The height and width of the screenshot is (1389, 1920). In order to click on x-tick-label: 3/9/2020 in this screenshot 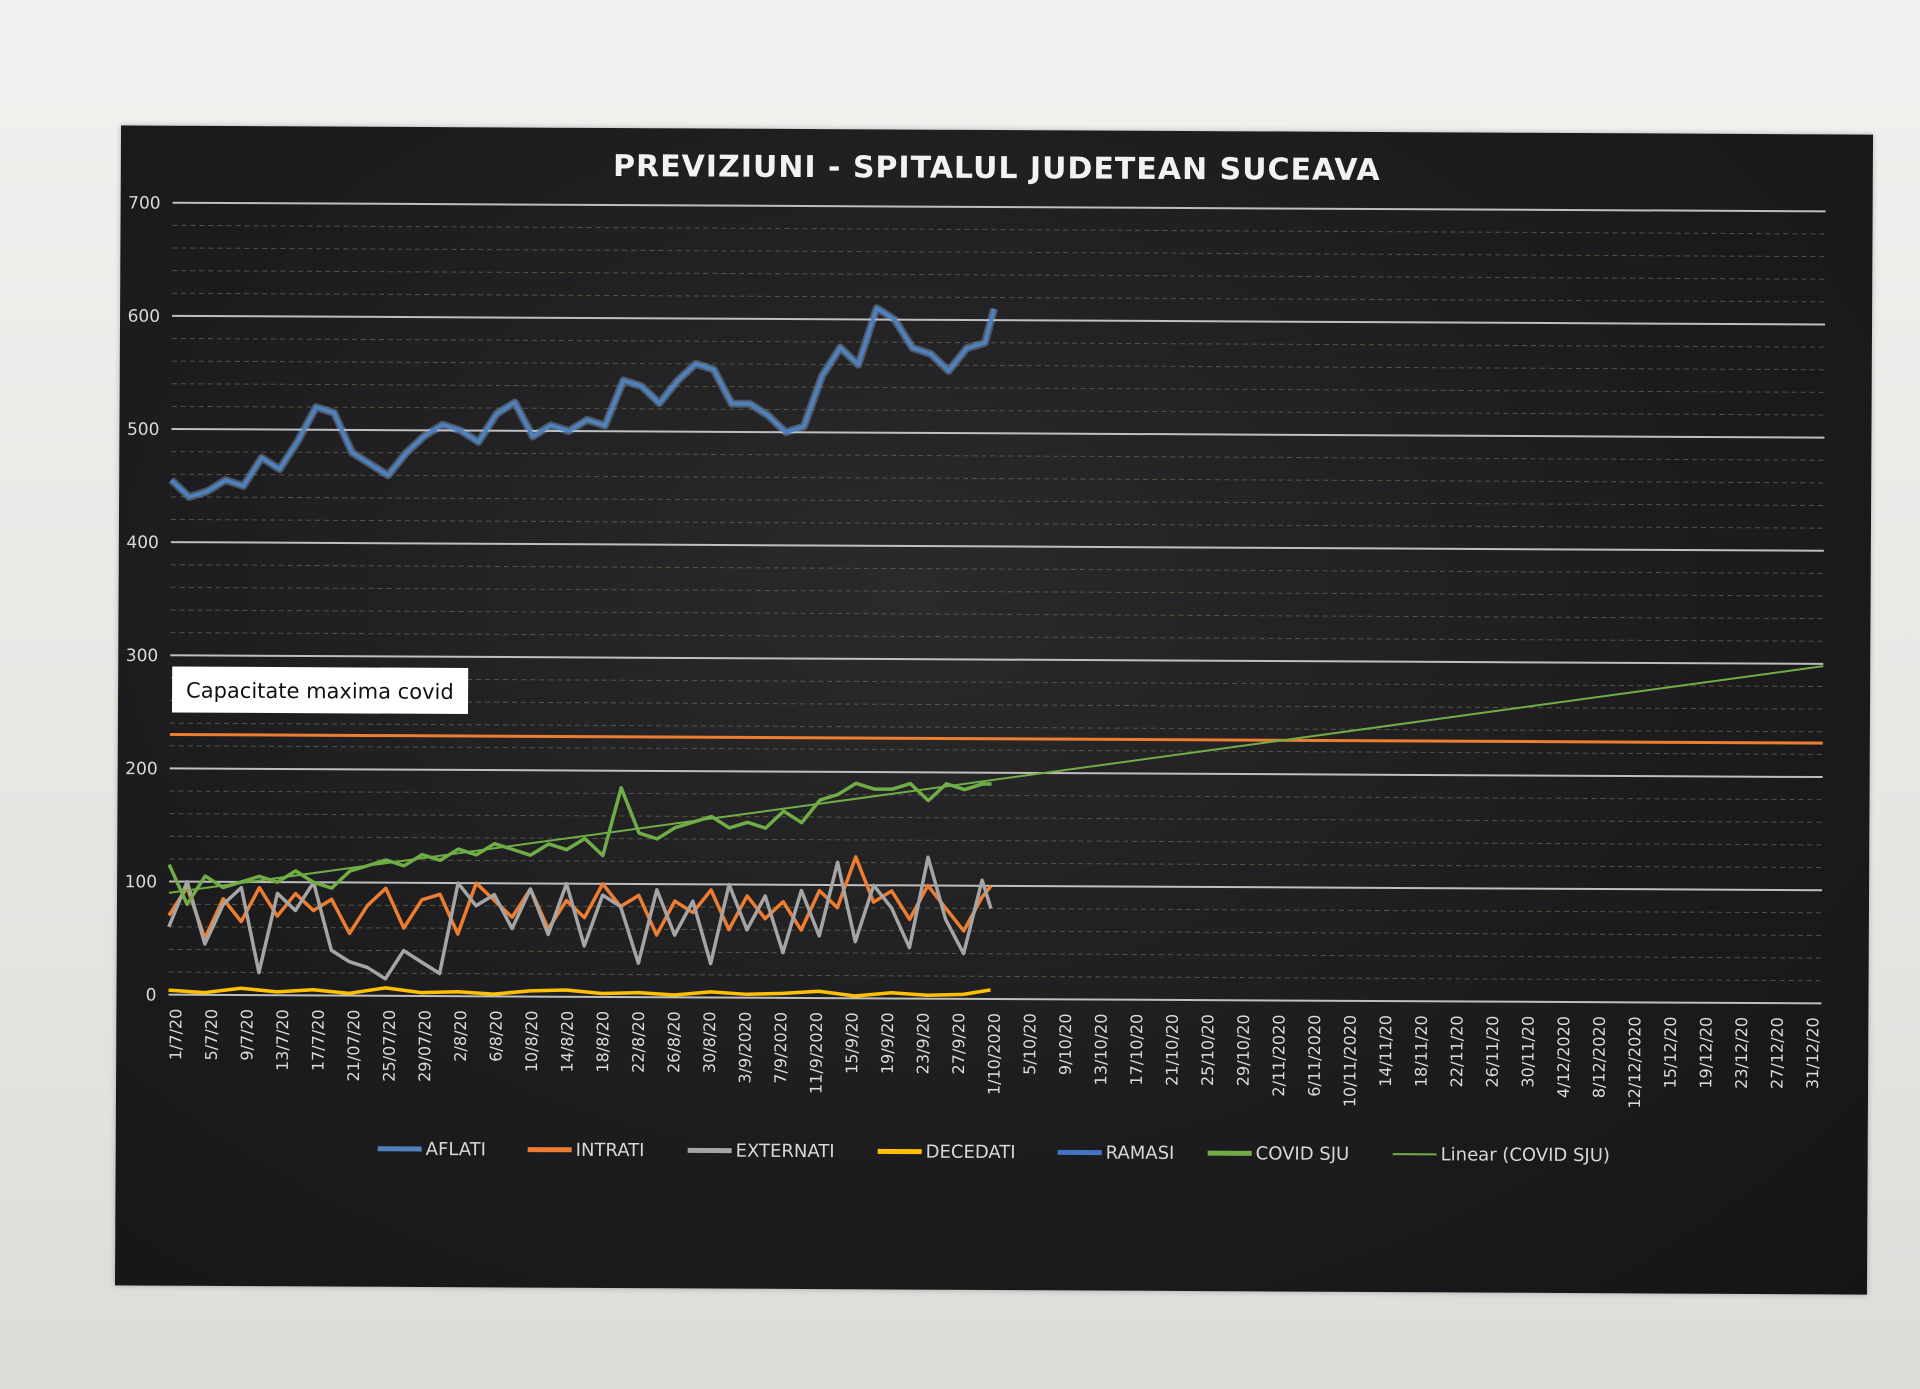, I will do `click(744, 1048)`.